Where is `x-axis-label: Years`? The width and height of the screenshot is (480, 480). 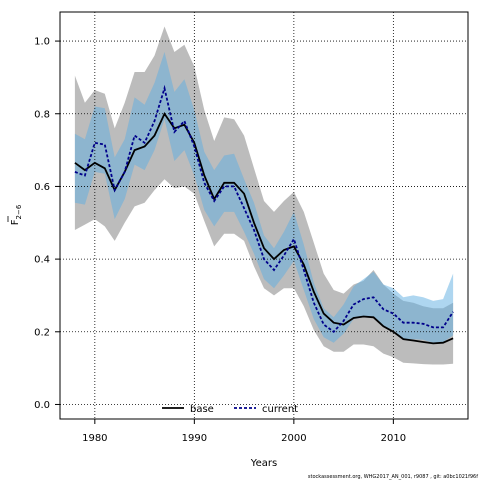
x-axis-label: Years is located at coordinates (263, 463).